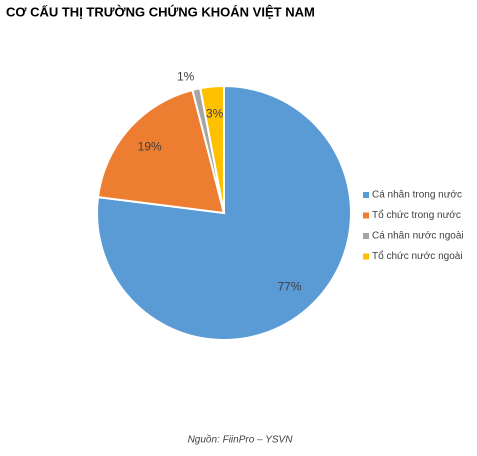 The height and width of the screenshot is (456, 477). Describe the element at coordinates (150, 147) in the screenshot. I see `data-label: 19%` at that location.